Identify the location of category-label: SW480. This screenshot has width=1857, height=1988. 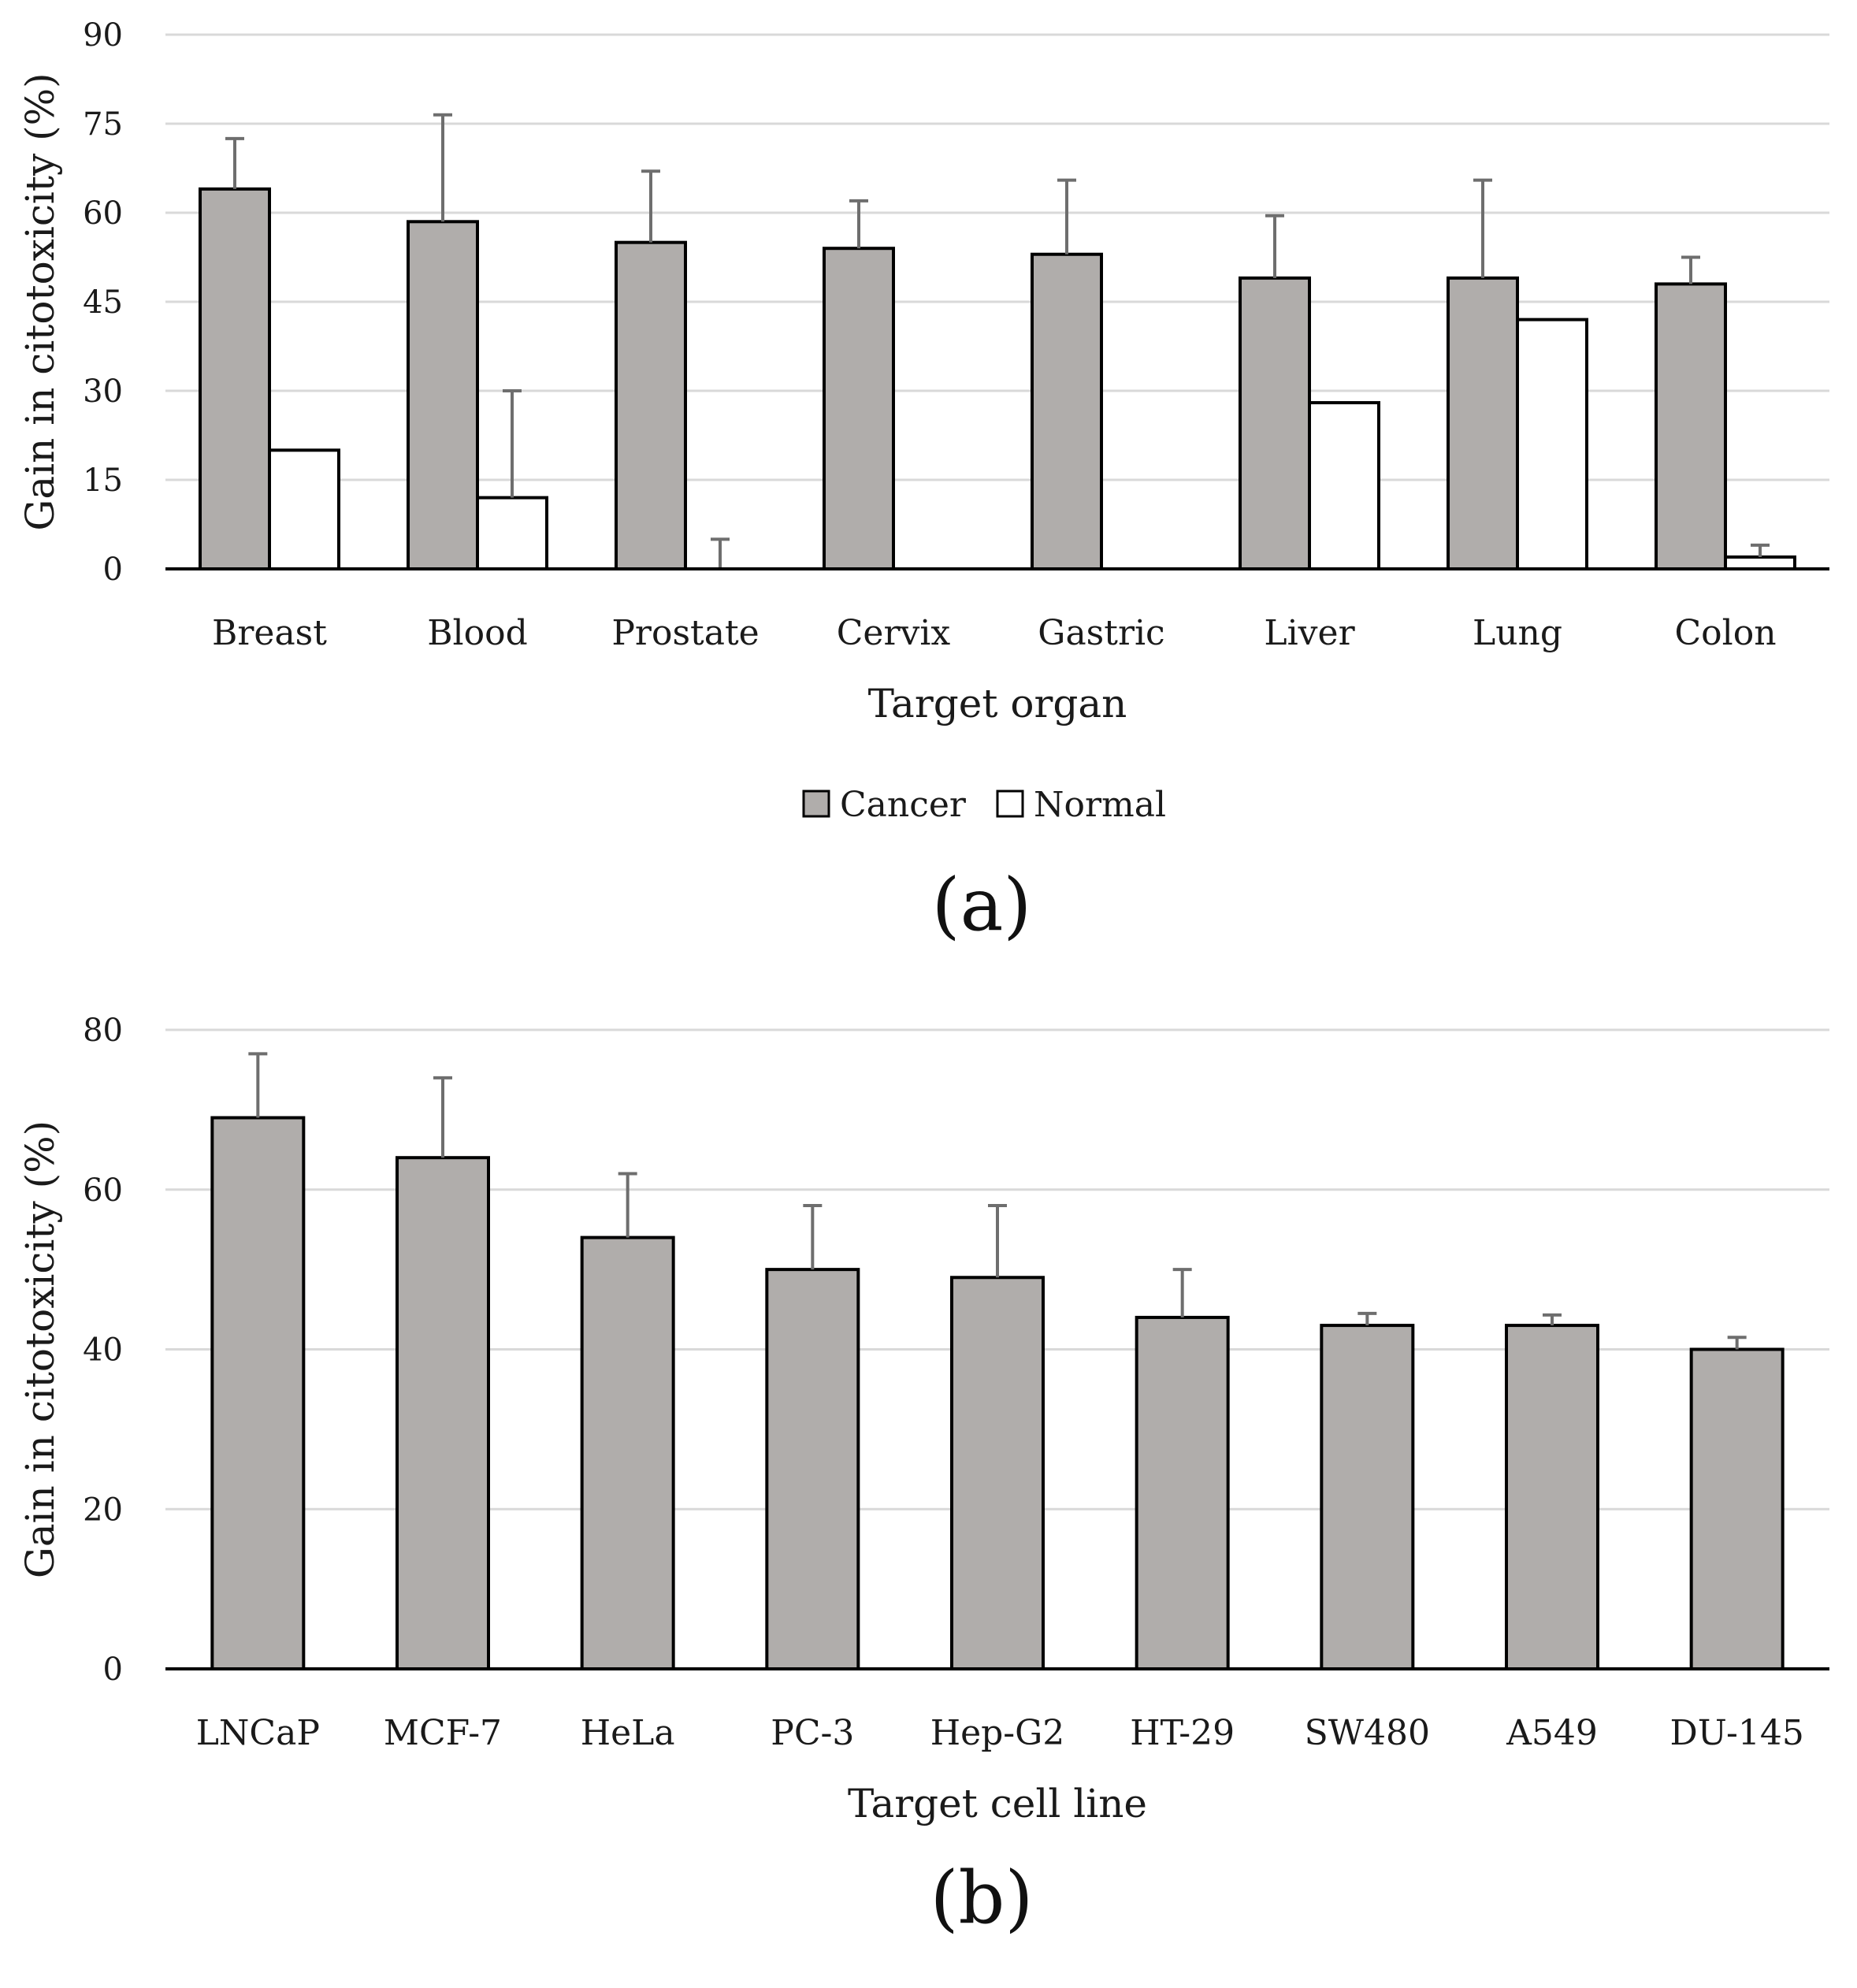
(1367, 1733).